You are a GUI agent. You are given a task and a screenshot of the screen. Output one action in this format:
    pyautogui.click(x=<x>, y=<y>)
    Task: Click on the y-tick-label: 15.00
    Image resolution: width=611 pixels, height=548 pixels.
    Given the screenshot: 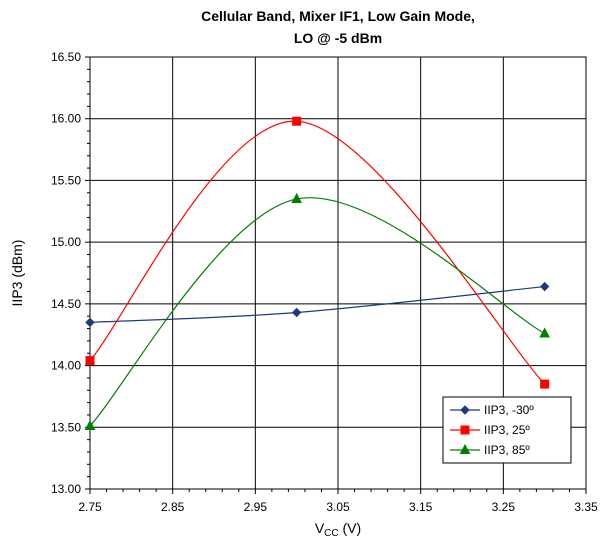 What is the action you would take?
    pyautogui.click(x=66, y=242)
    